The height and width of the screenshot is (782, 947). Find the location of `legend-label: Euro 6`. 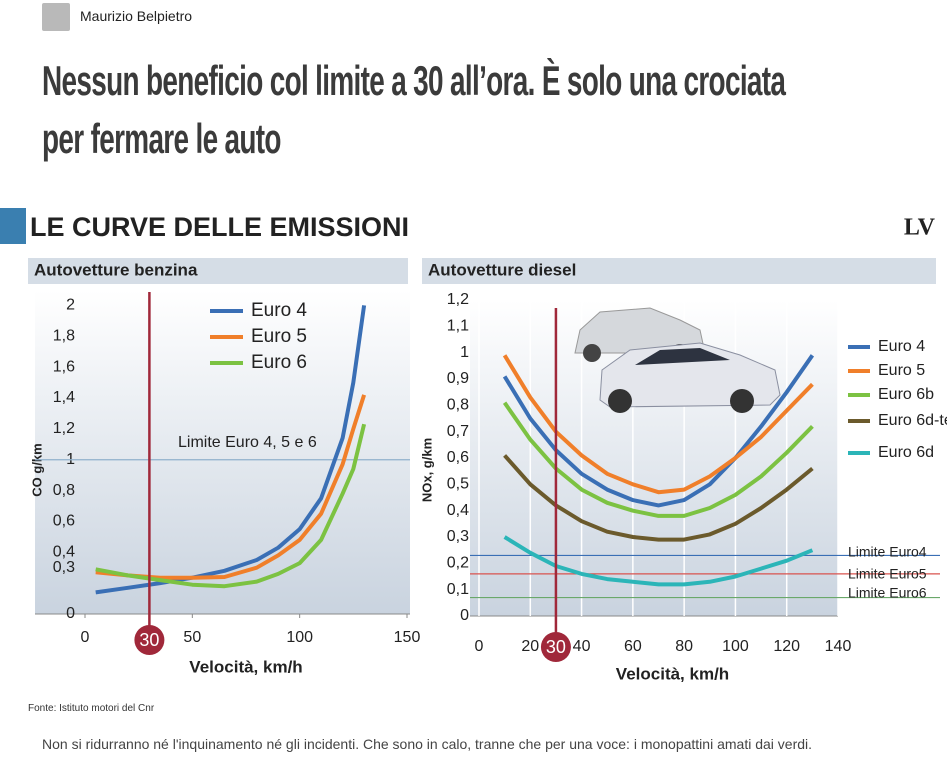

legend-label: Euro 6 is located at coordinates (279, 362).